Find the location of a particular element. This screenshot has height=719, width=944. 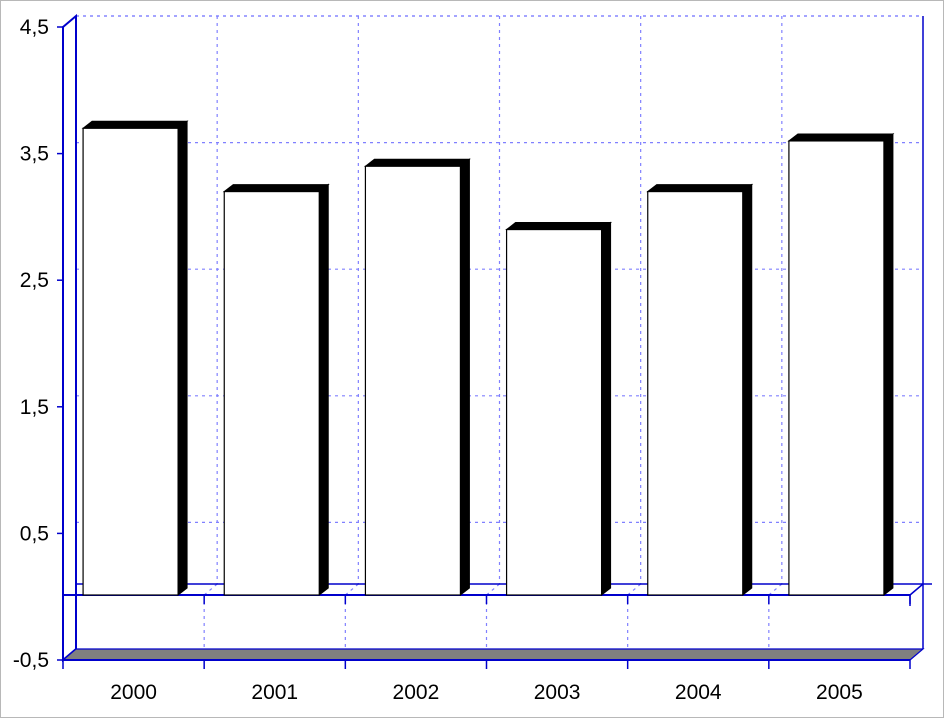

bar-2002 is located at coordinates (417, 377).